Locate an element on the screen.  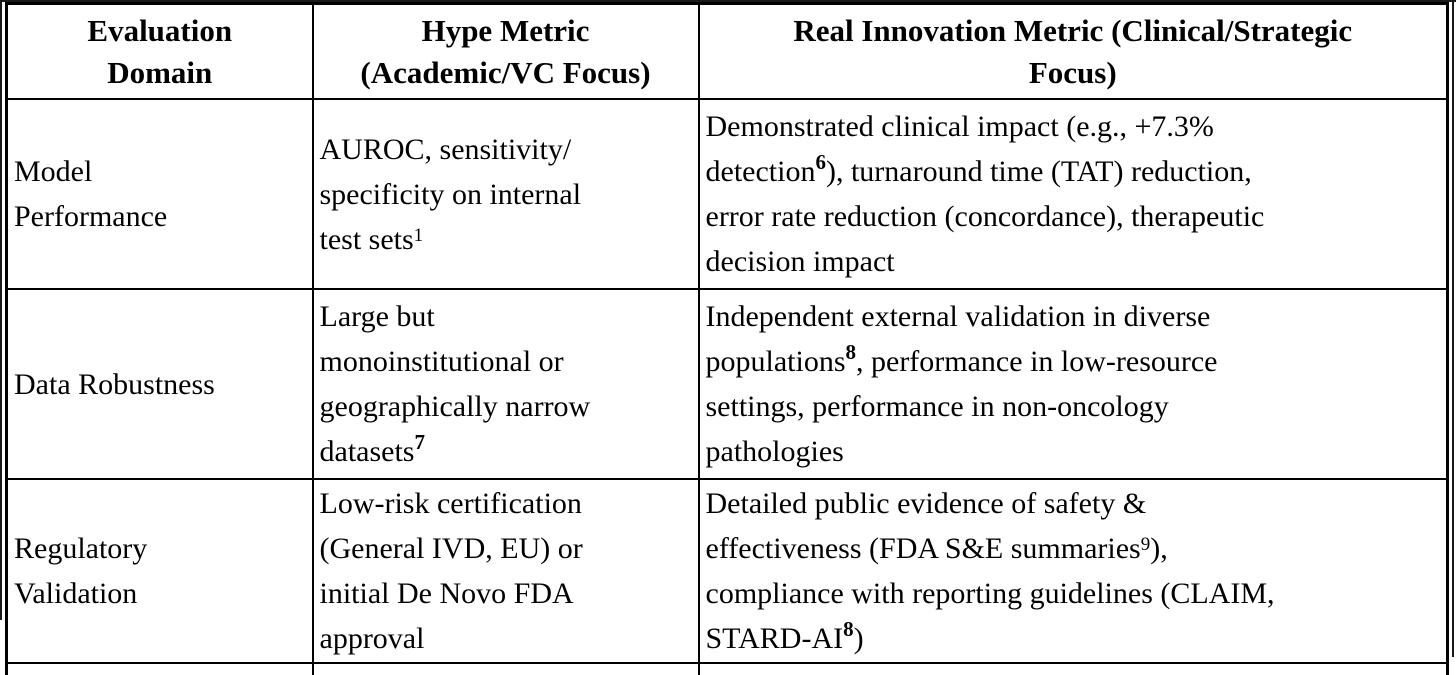
superscript-reference: 7 is located at coordinates (419, 442).